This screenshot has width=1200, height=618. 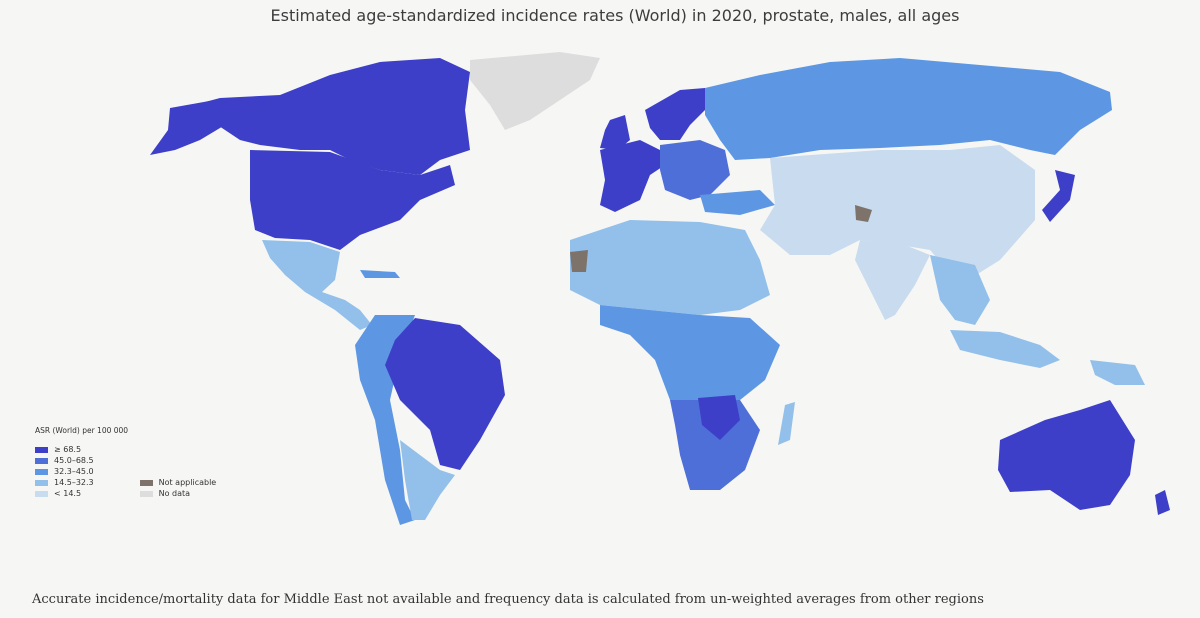 I want to click on legend-label: No data, so click(x=174, y=493).